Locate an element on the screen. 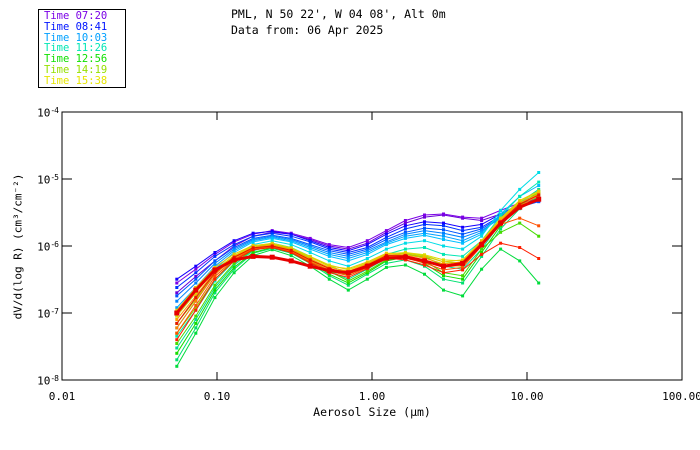 Image resolution: width=700 pixels, height=450 pixels. legend-item: Time 08:41 is located at coordinates (76, 26).